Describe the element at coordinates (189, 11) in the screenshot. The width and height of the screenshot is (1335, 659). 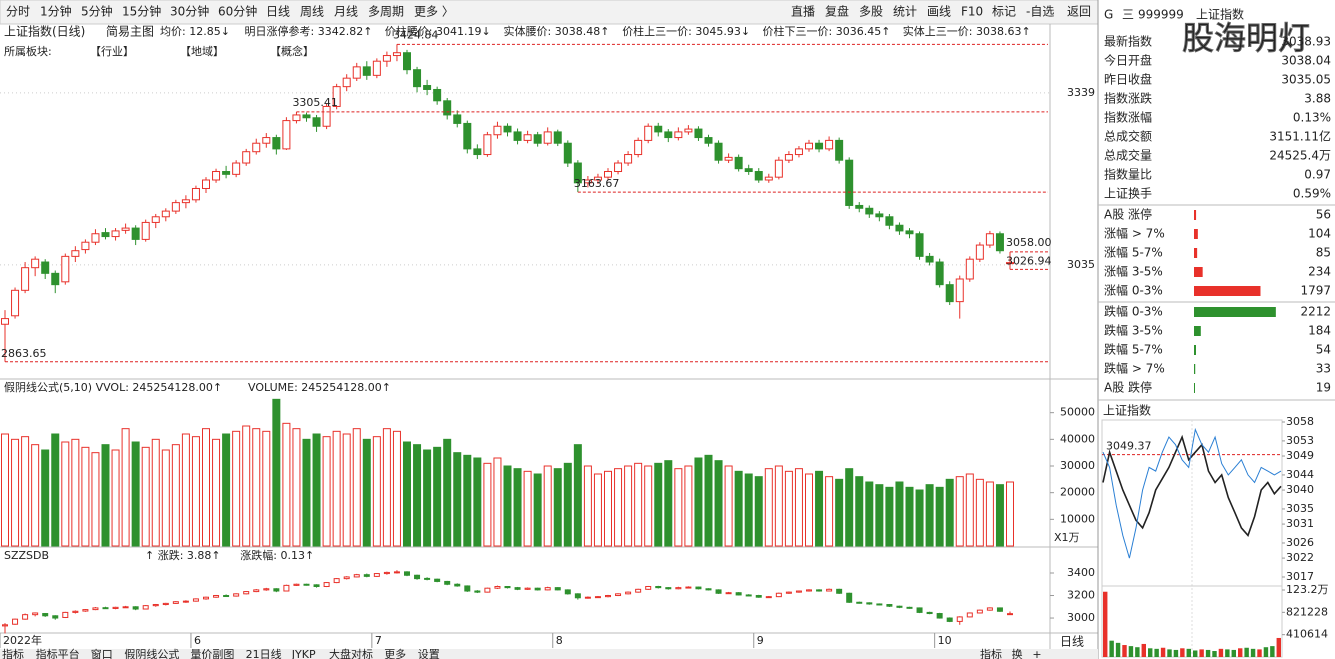
I see `toolbar-item: 30分钟` at that location.